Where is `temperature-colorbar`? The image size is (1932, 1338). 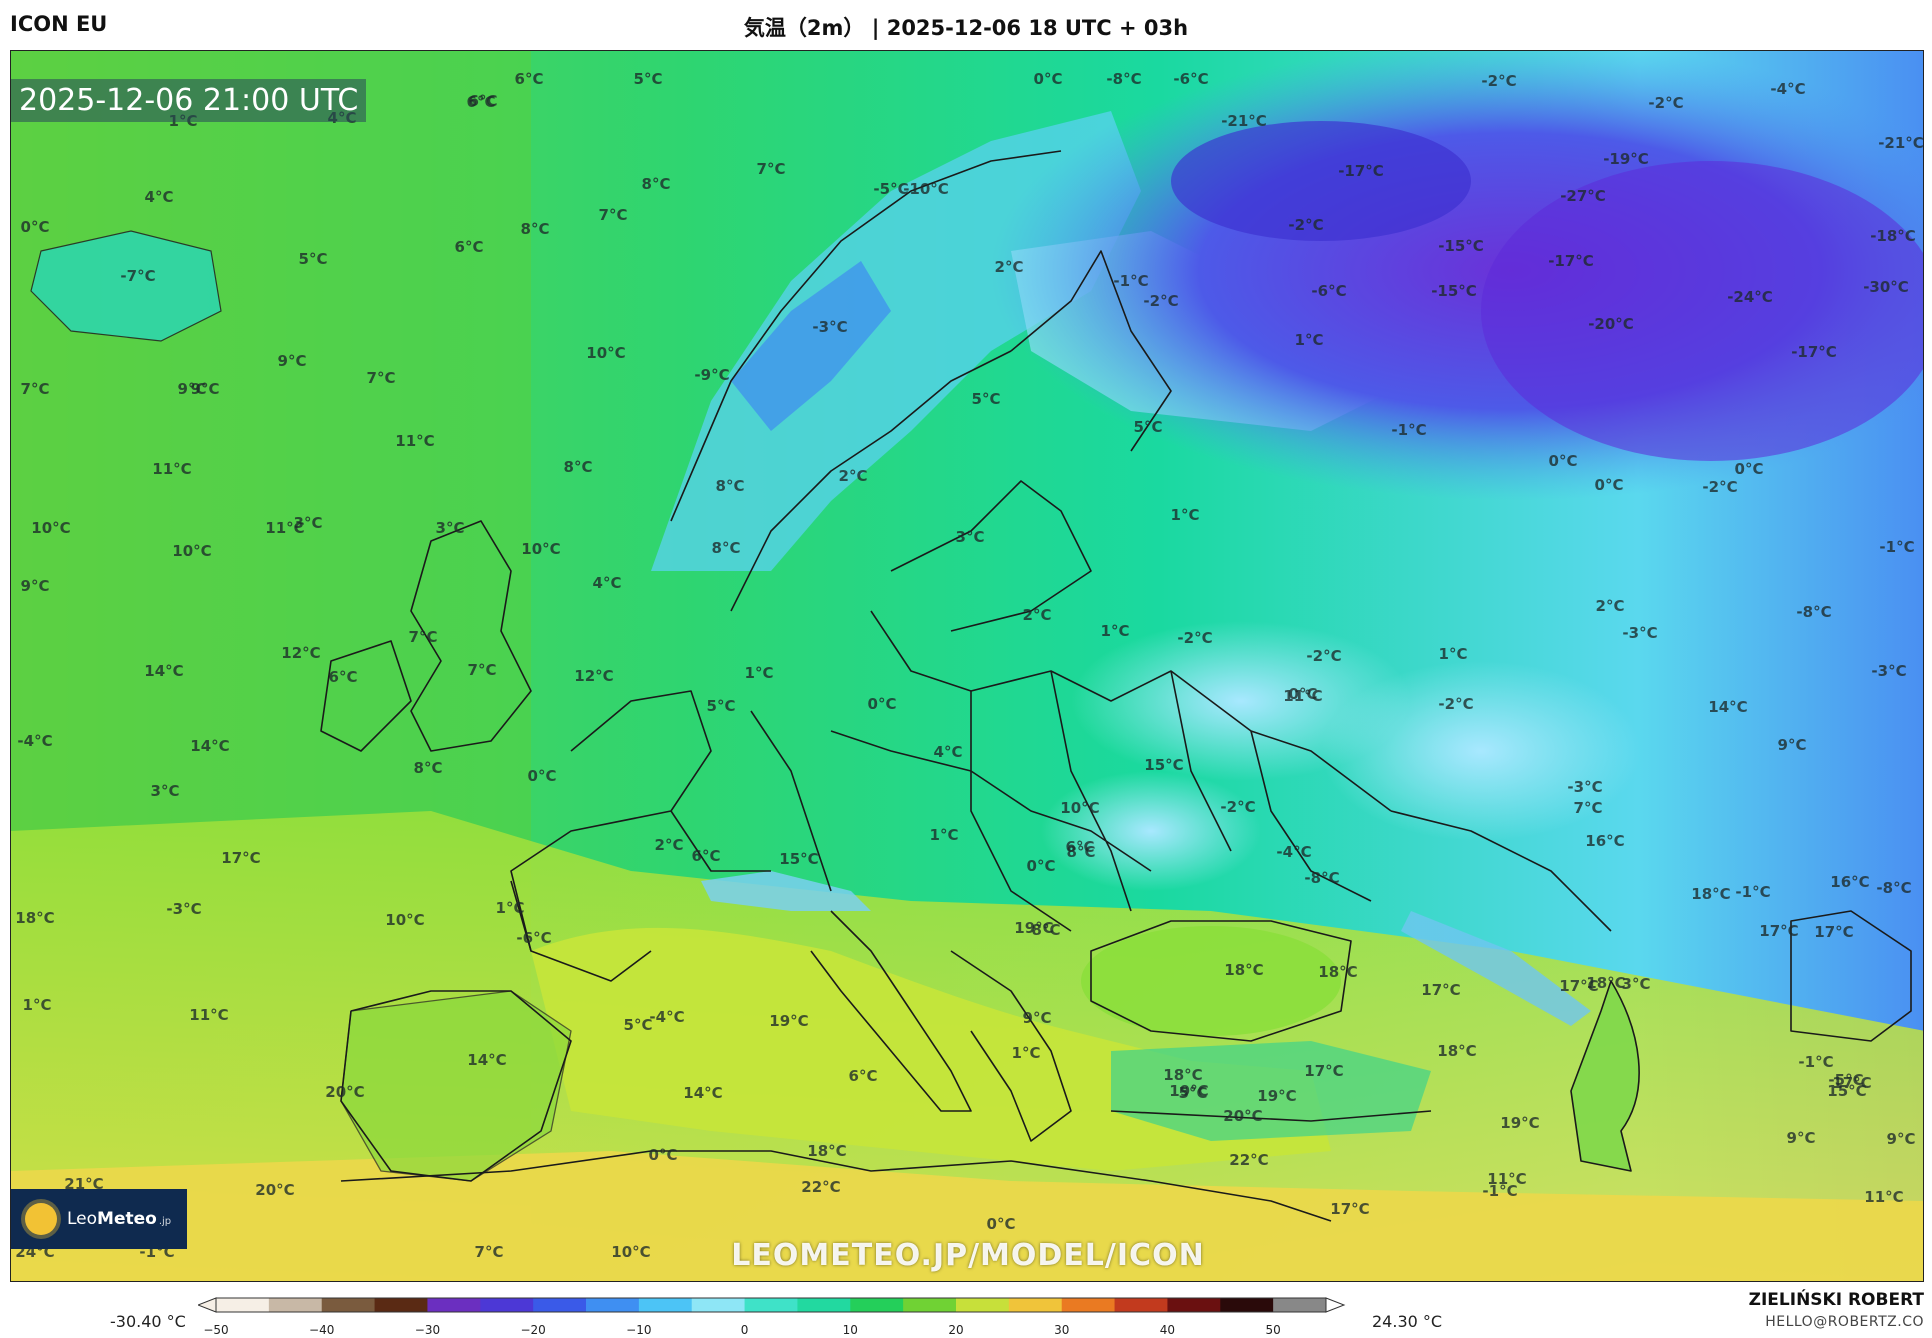
temperature-colorbar is located at coordinates (772, 1305).